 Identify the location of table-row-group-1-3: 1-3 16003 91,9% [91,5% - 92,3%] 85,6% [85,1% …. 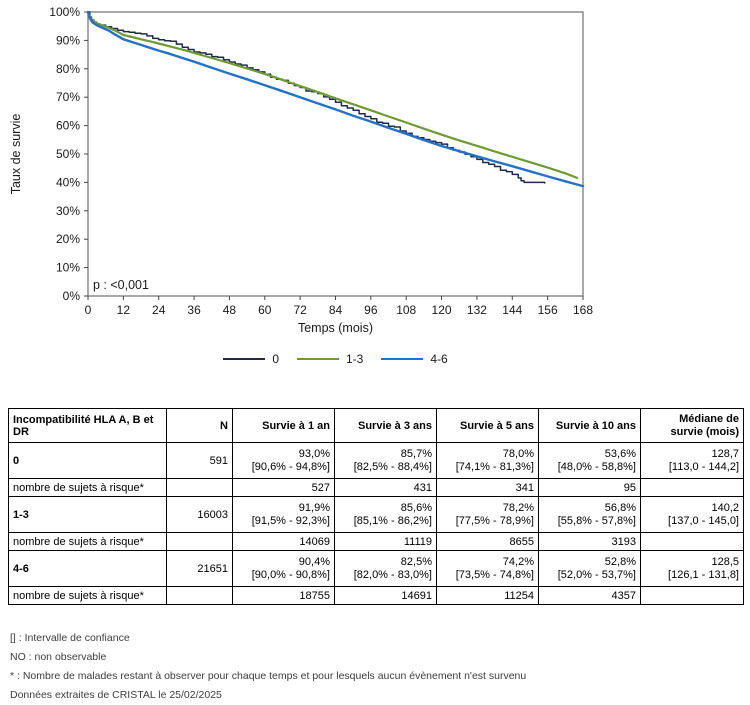
(376, 514).